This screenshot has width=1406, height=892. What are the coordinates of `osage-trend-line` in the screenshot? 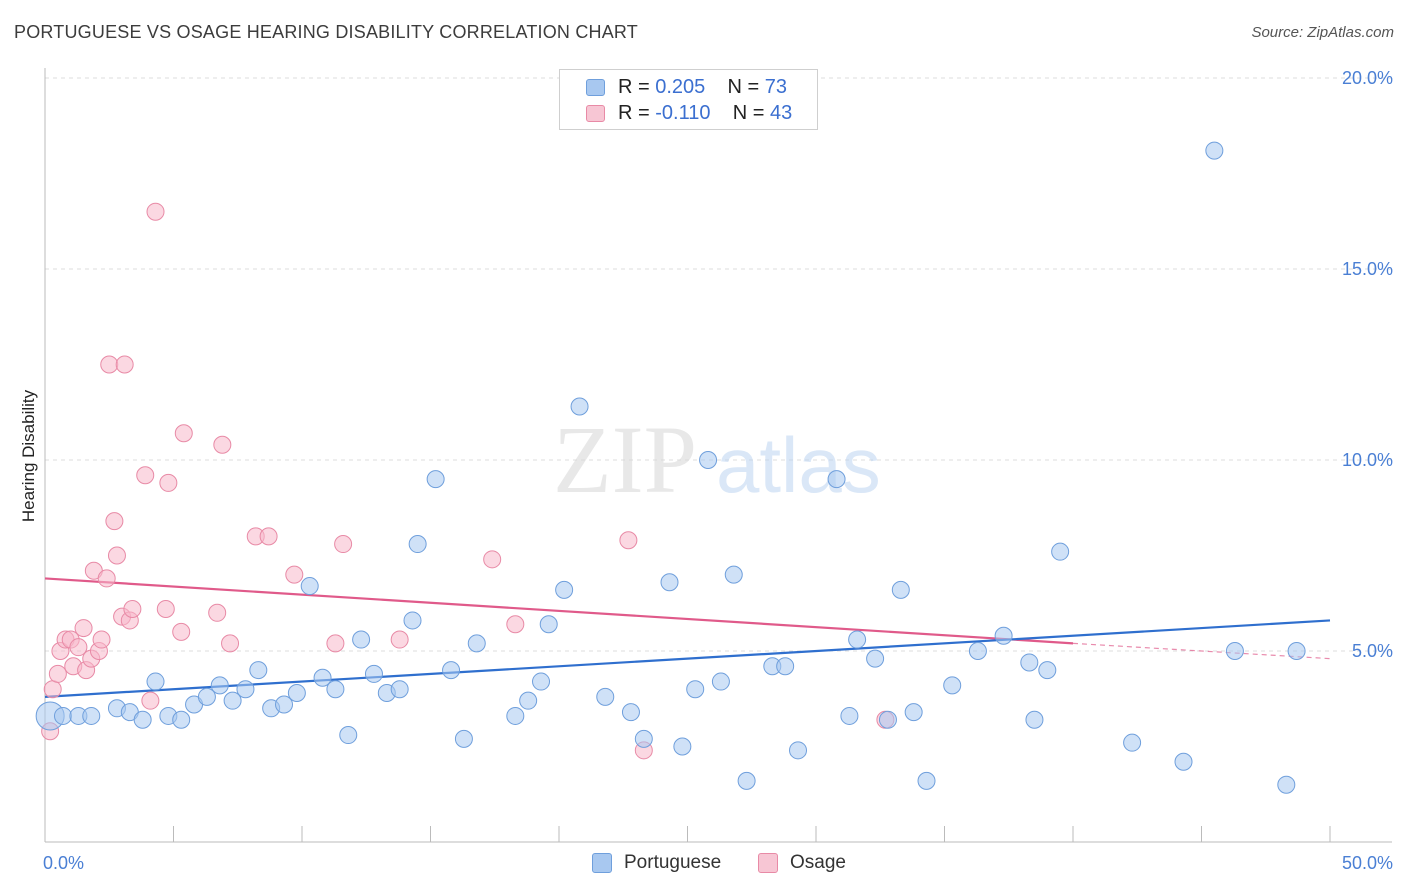 It's located at (559, 611).